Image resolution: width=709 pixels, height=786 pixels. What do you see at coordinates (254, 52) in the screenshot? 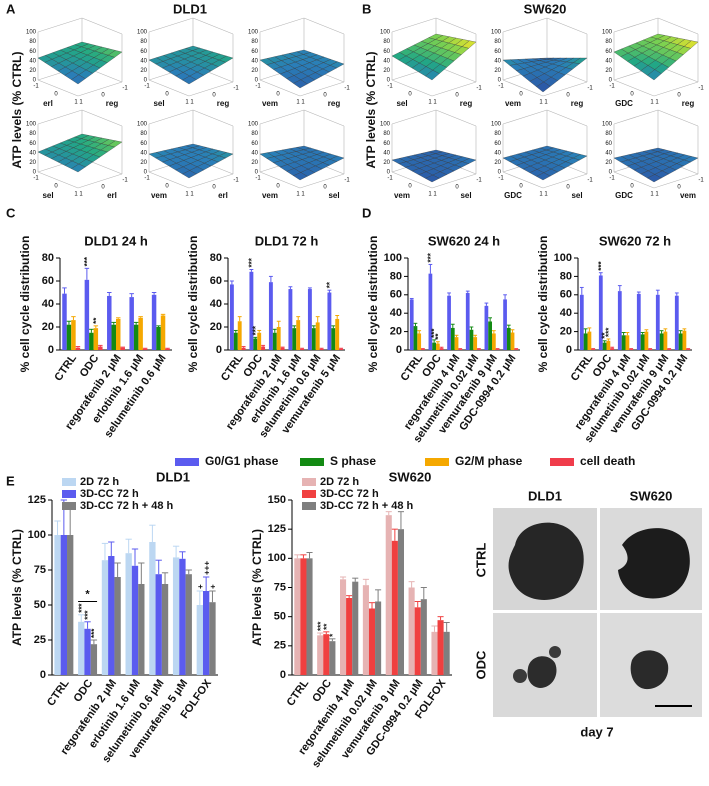
I see `z-tick-label: 60` at bounding box center [254, 52].